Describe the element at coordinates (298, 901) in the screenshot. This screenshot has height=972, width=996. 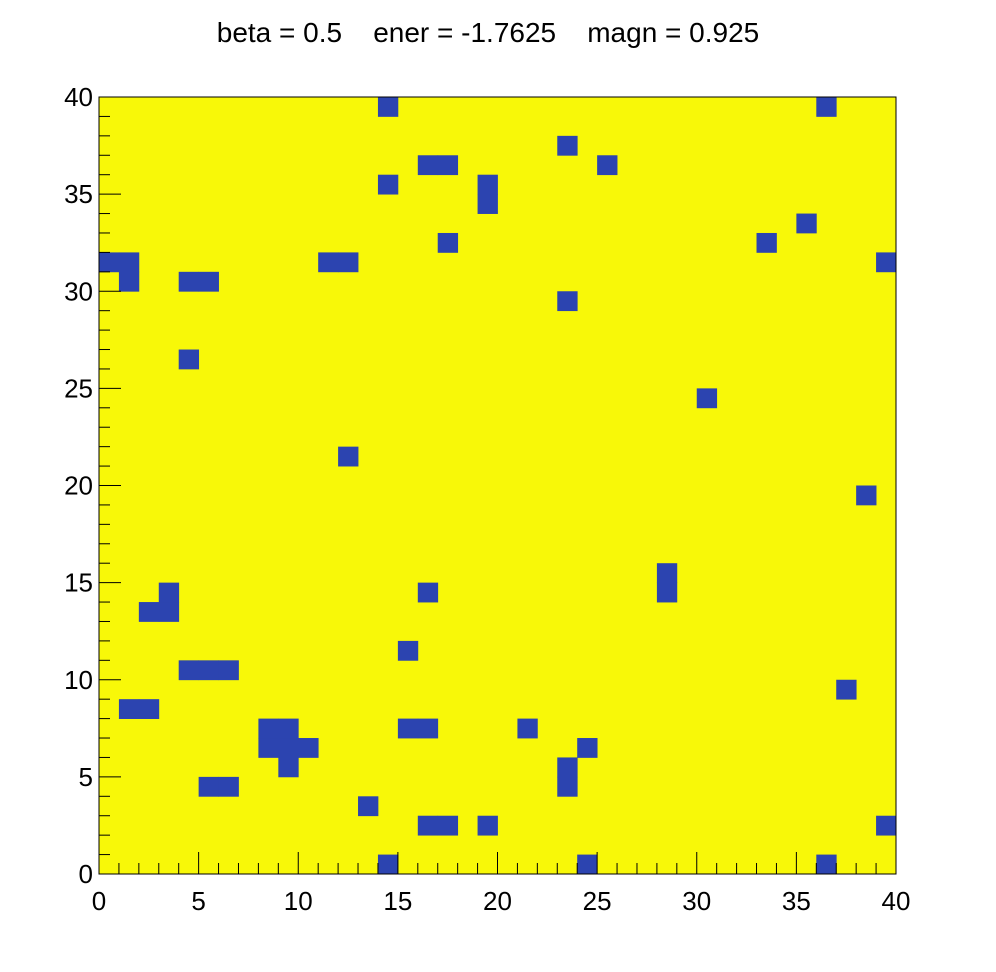
I see `x-tick-label: 10` at that location.